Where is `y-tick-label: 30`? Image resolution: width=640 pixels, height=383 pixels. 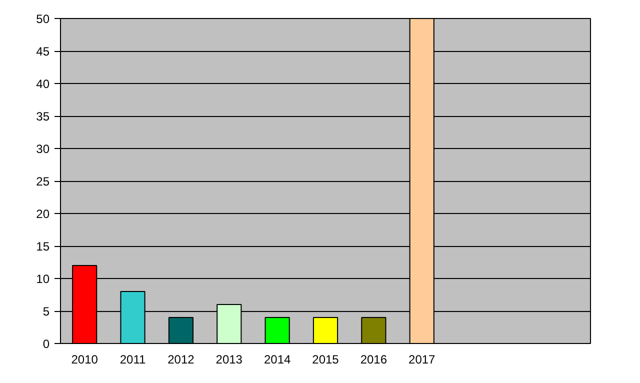 y-tick-label: 30 is located at coordinates (43, 149).